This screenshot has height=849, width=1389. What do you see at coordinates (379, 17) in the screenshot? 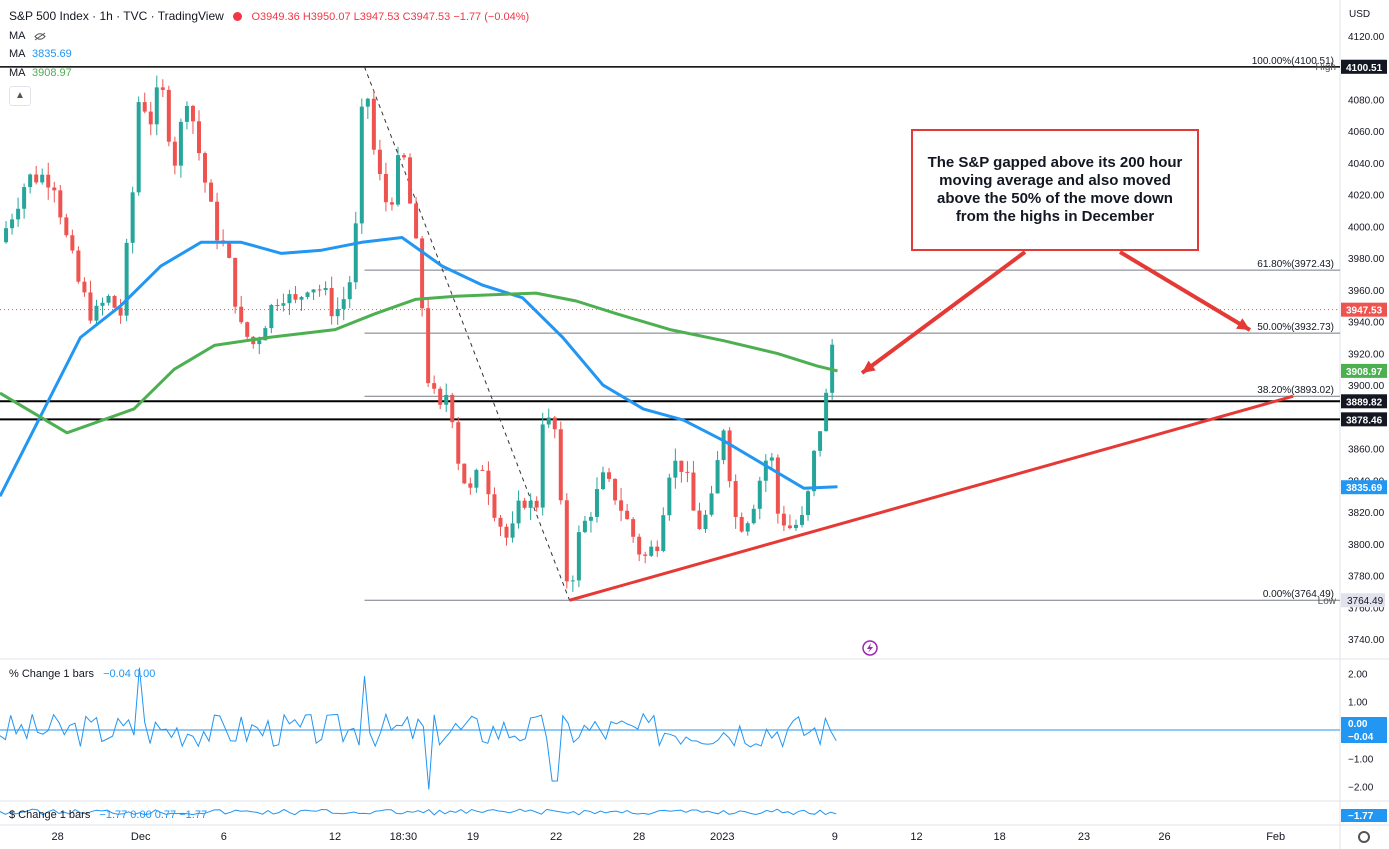
I see `low-value: 3947.53` at bounding box center [379, 17].